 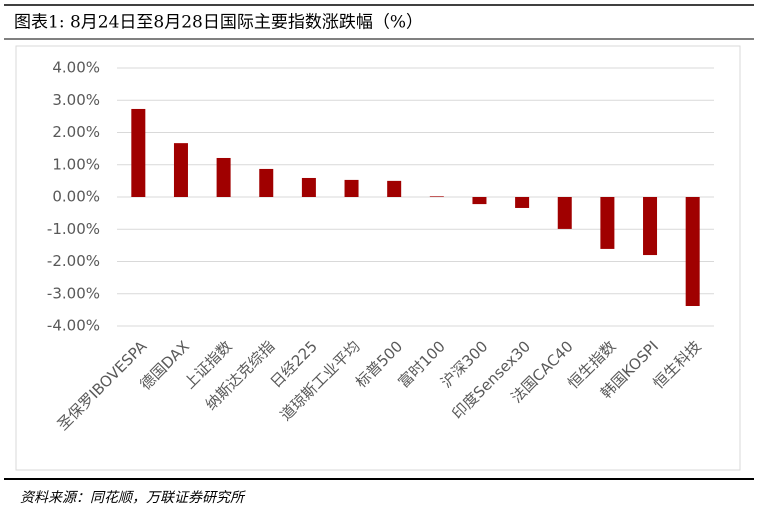 What do you see at coordinates (73, 326) in the screenshot?
I see `y-tick-label: -4.00%` at bounding box center [73, 326].